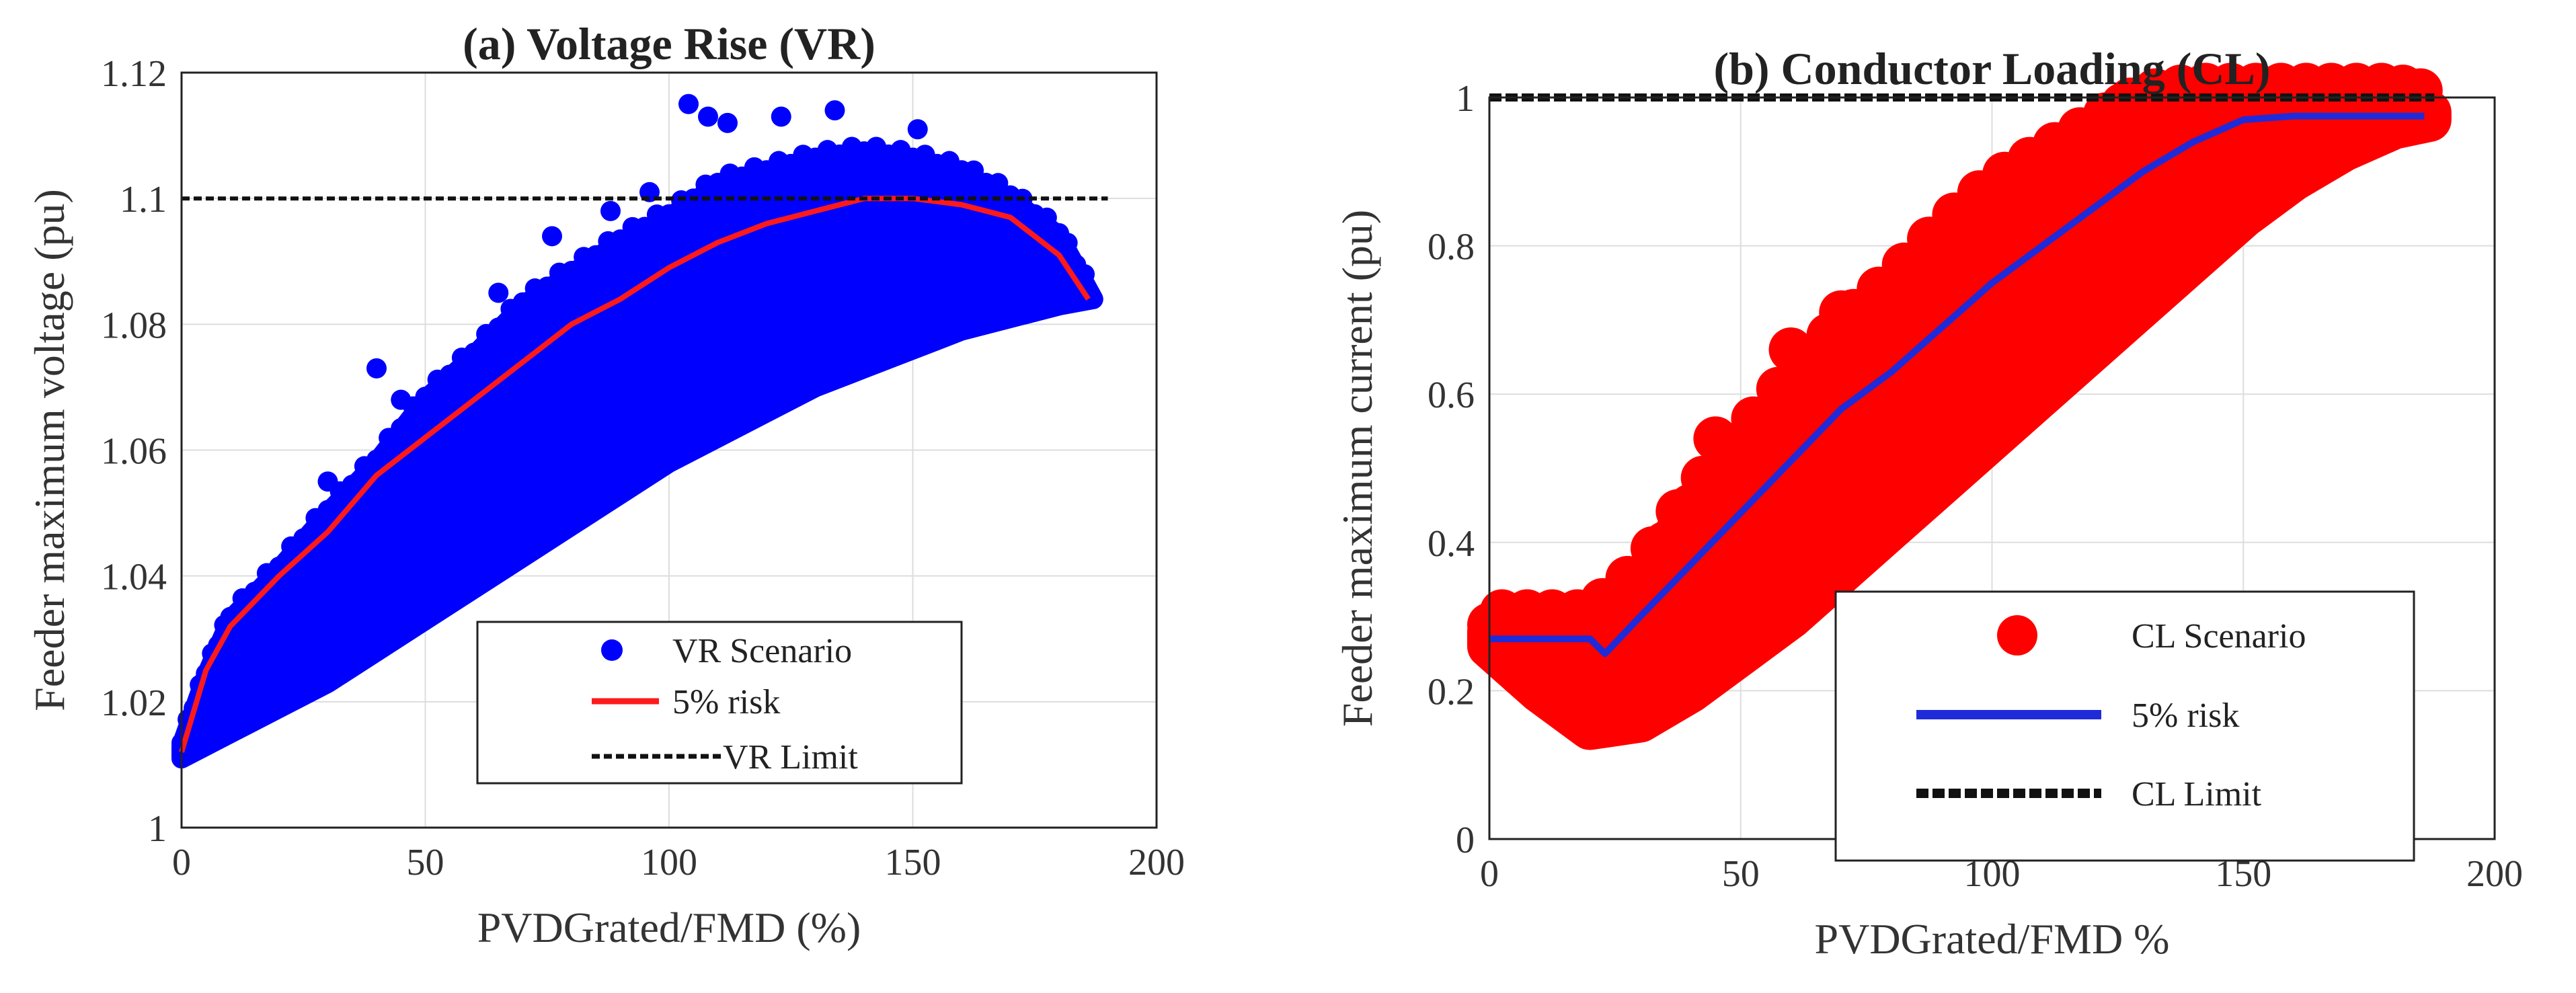 The width and height of the screenshot is (2576, 993). Describe the element at coordinates (50, 450) in the screenshot. I see `y-axis-label: Feeder maximum voltage (pu)` at that location.